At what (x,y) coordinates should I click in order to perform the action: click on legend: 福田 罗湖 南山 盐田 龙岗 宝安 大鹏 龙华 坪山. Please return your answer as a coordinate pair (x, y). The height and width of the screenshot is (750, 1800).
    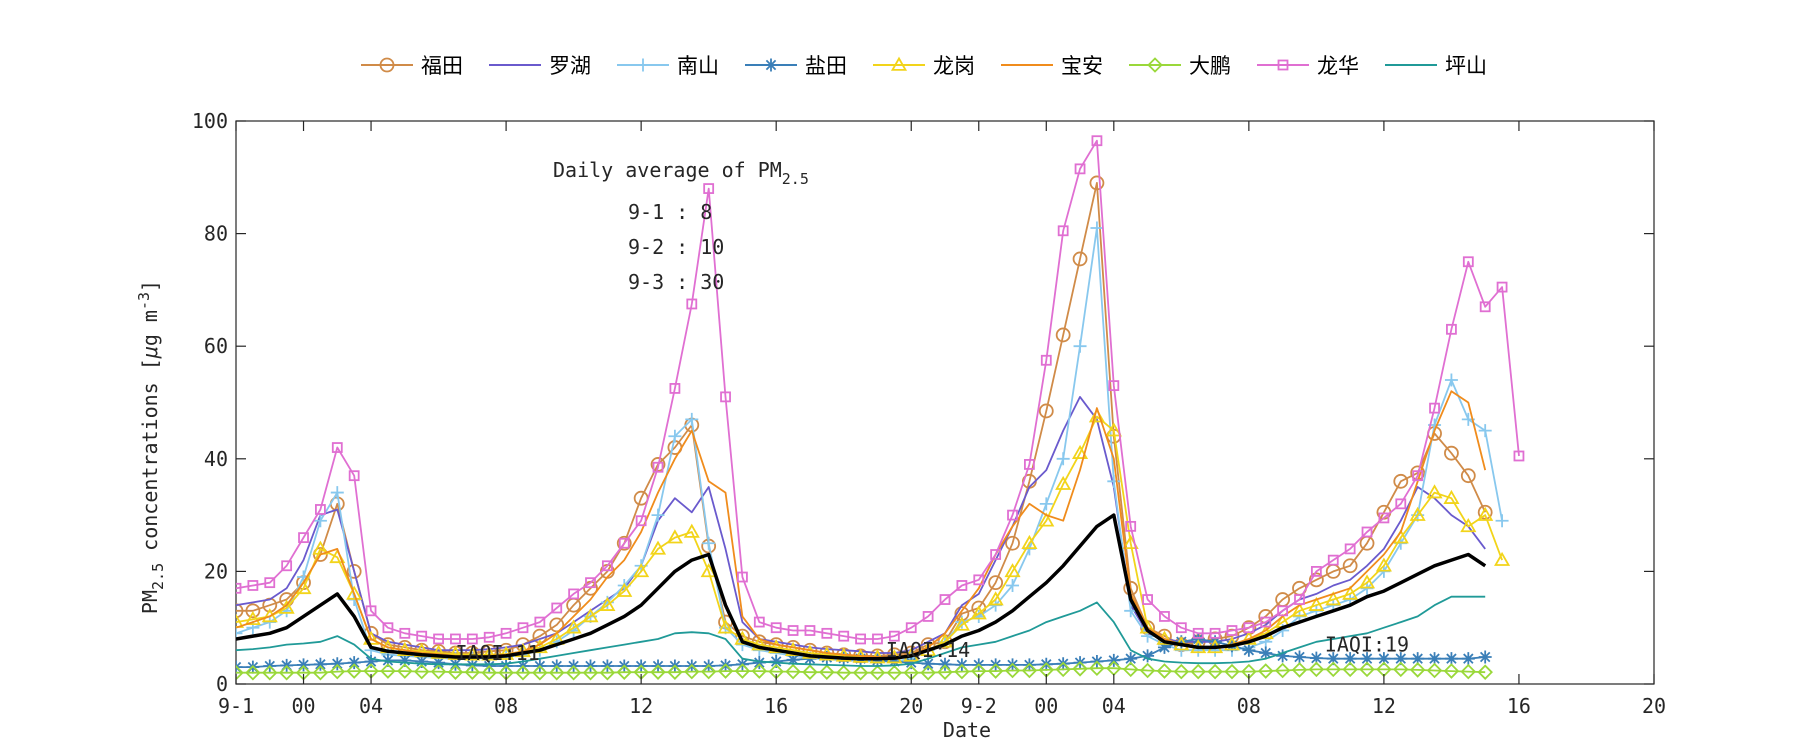
    Looking at the image, I should click on (924, 66).